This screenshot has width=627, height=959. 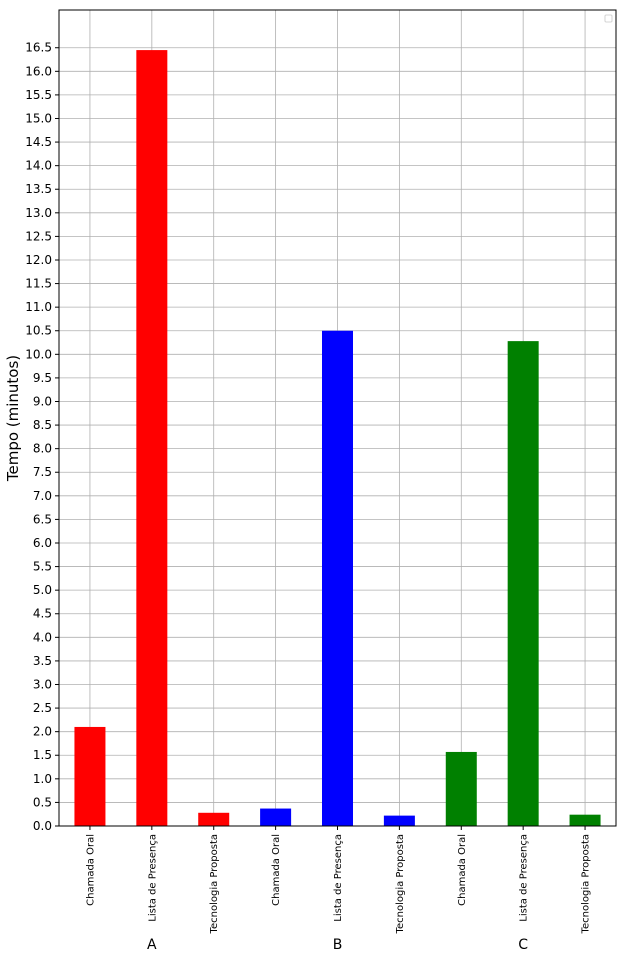 What do you see at coordinates (38, 284) in the screenshot?
I see `y-tick-label: 11.5` at bounding box center [38, 284].